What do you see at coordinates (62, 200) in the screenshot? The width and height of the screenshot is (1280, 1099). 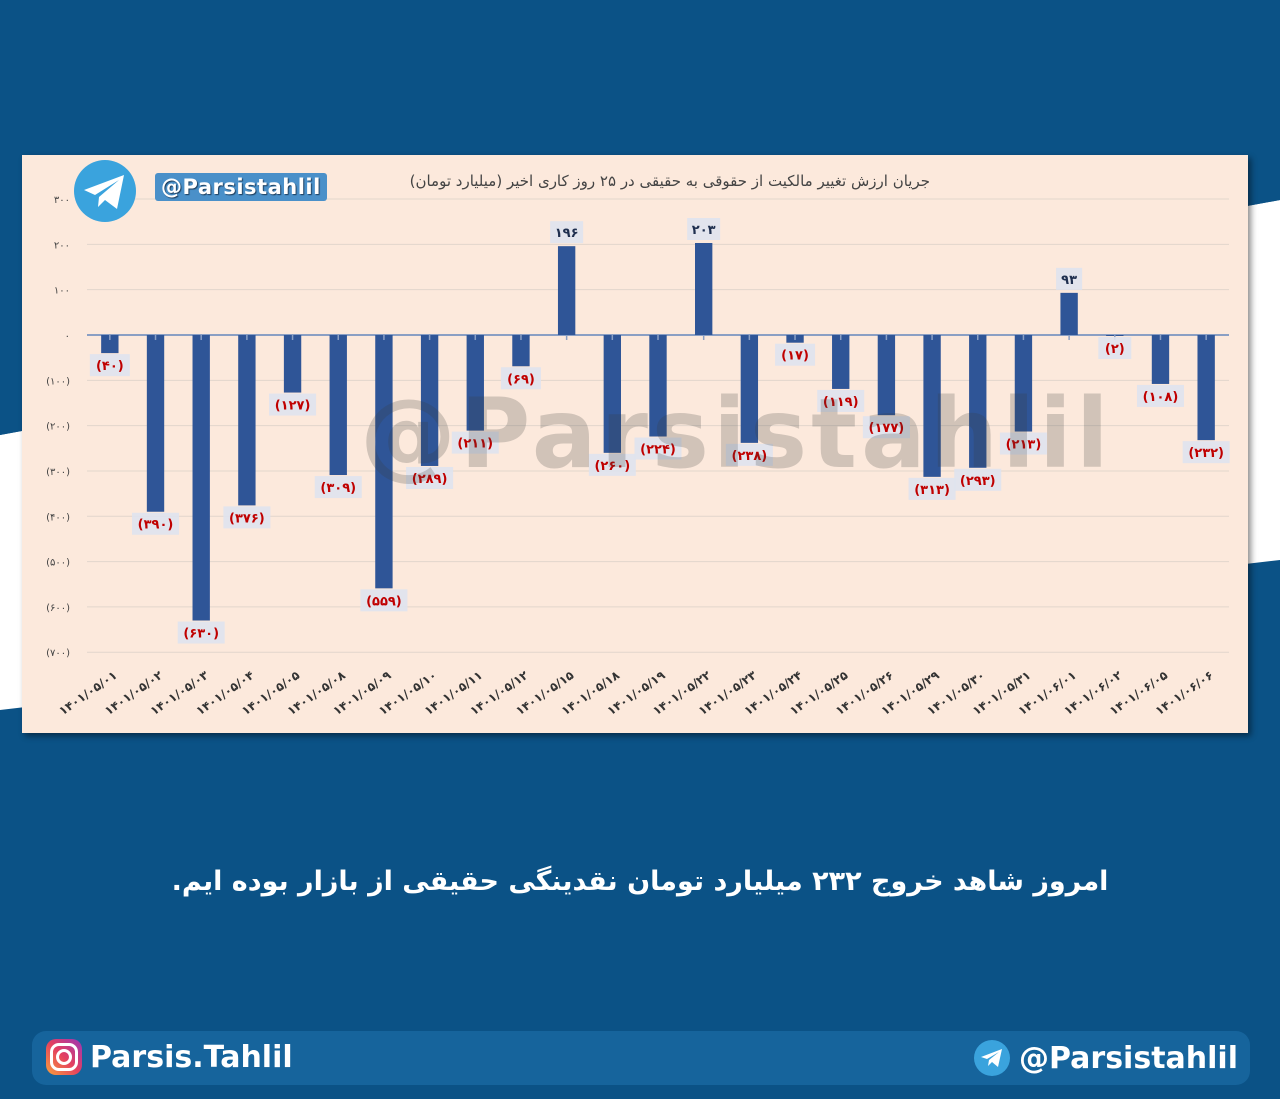 I see `y-tick-label: ۳۰۰` at bounding box center [62, 200].